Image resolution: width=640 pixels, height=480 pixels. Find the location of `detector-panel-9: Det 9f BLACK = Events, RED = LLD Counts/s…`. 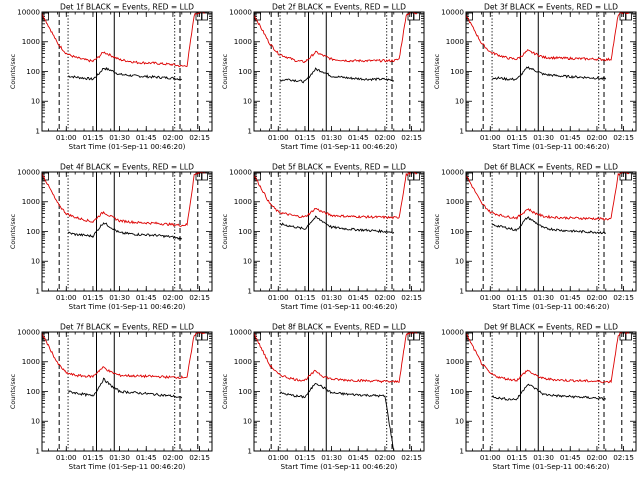

detector-panel-9: Det 9f BLACK = Events, RED = LLD Counts/s… is located at coordinates (535, 397).